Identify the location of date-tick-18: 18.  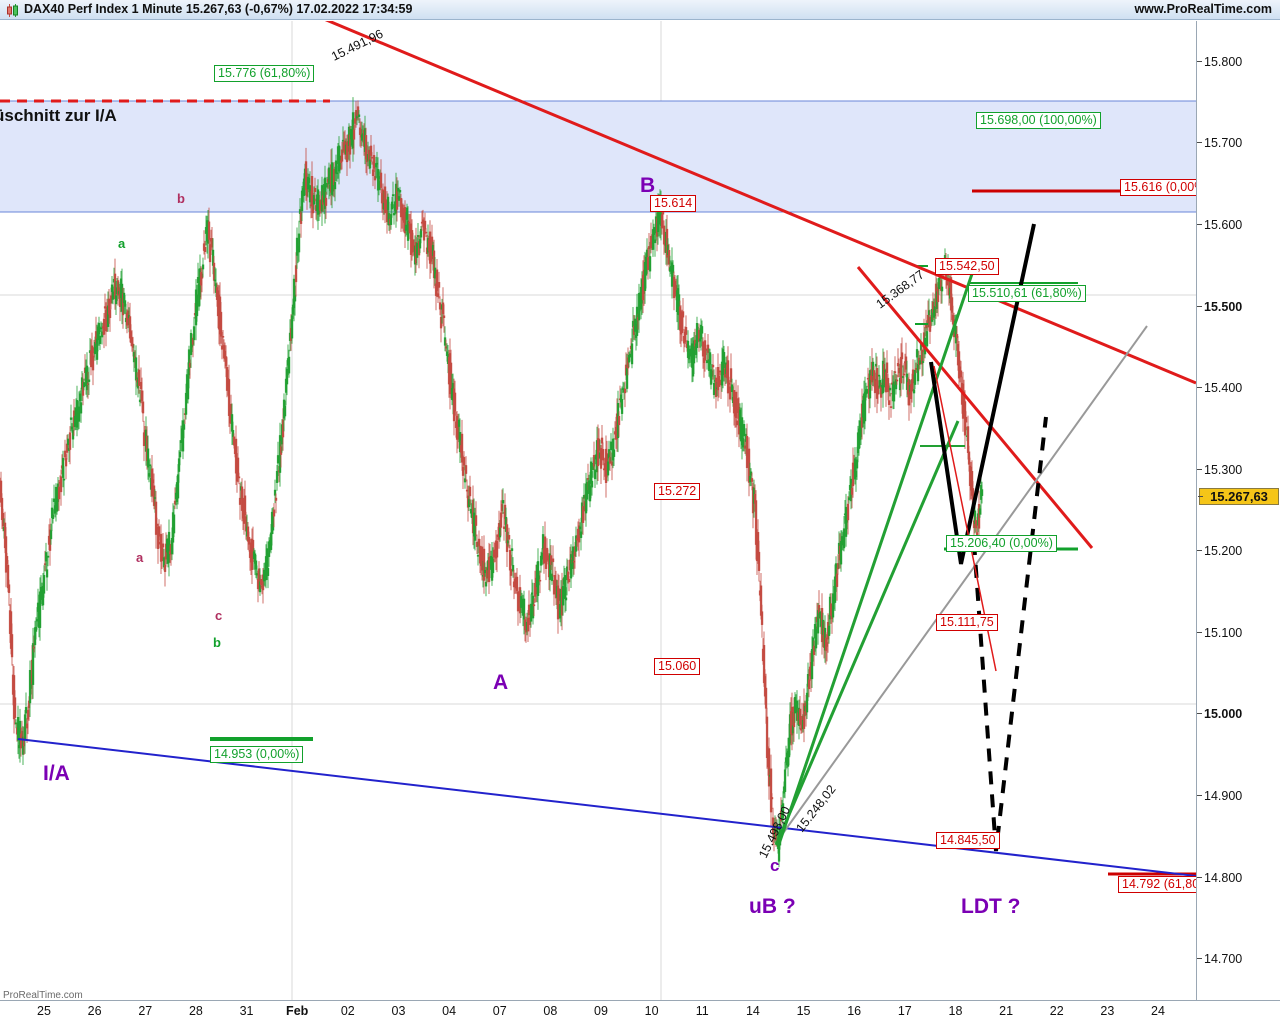
(955, 1011).